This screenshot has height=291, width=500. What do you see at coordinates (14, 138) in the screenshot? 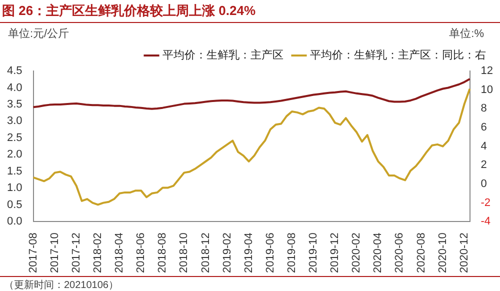
I see `y-tick-label: 2.5` at bounding box center [14, 138].